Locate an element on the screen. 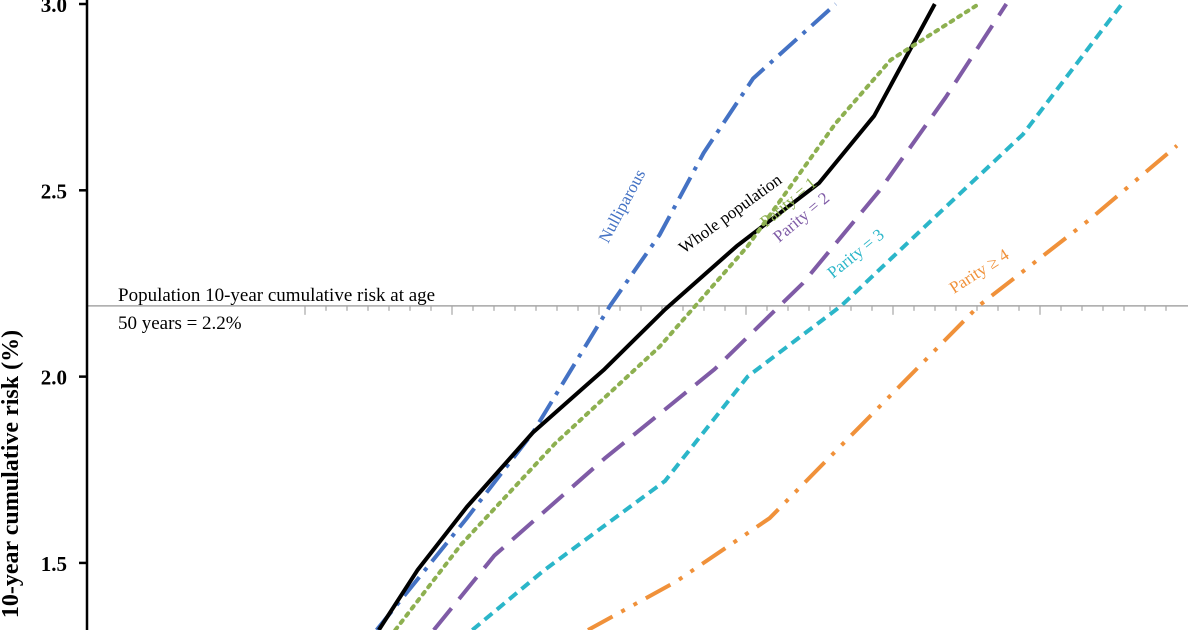 Image resolution: width=1200 pixels, height=630 pixels. series-label-4: Parity = 3 is located at coordinates (856, 253).